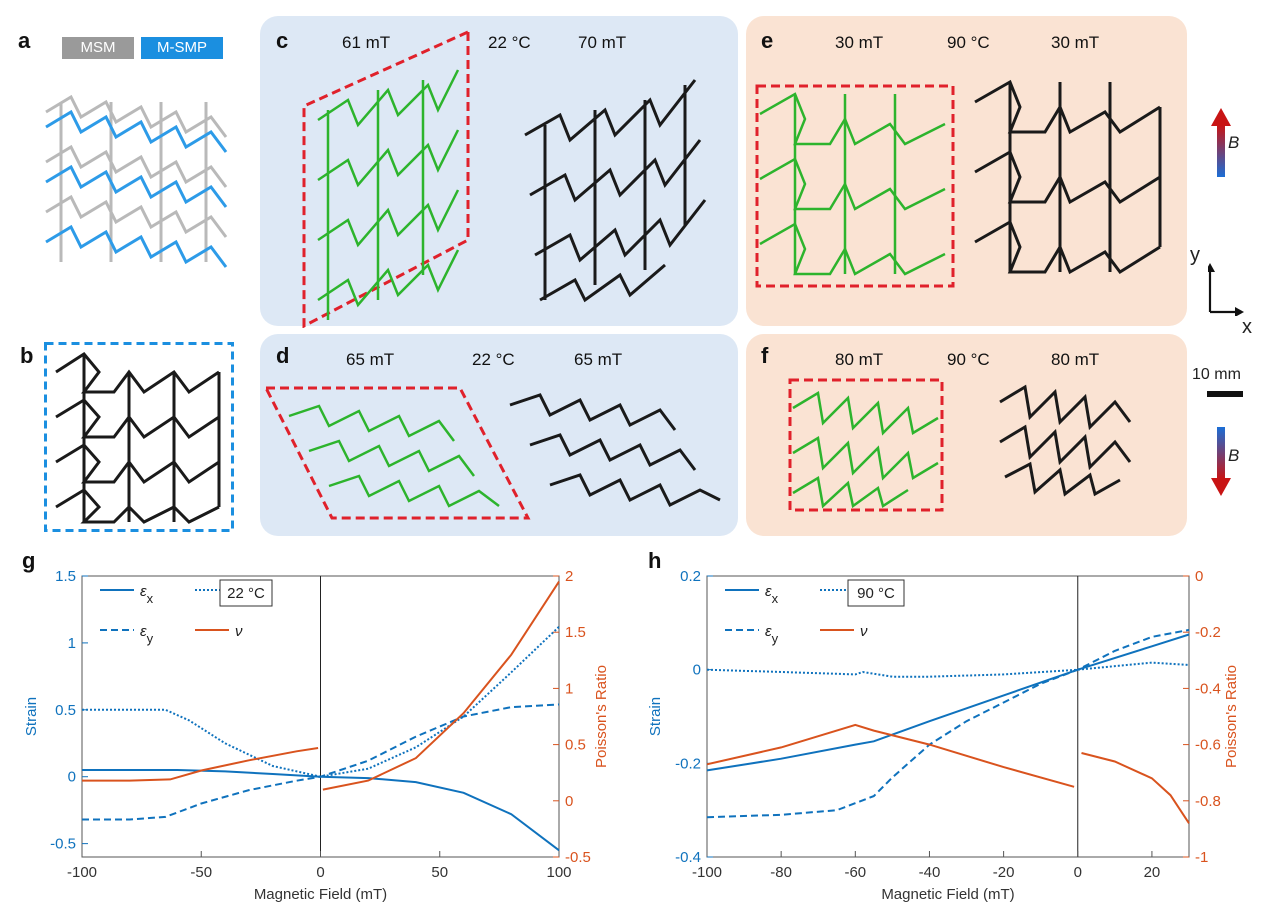 The width and height of the screenshot is (1270, 923). I want to click on chart-g-y-tick-label: -0.5, so click(63, 844).